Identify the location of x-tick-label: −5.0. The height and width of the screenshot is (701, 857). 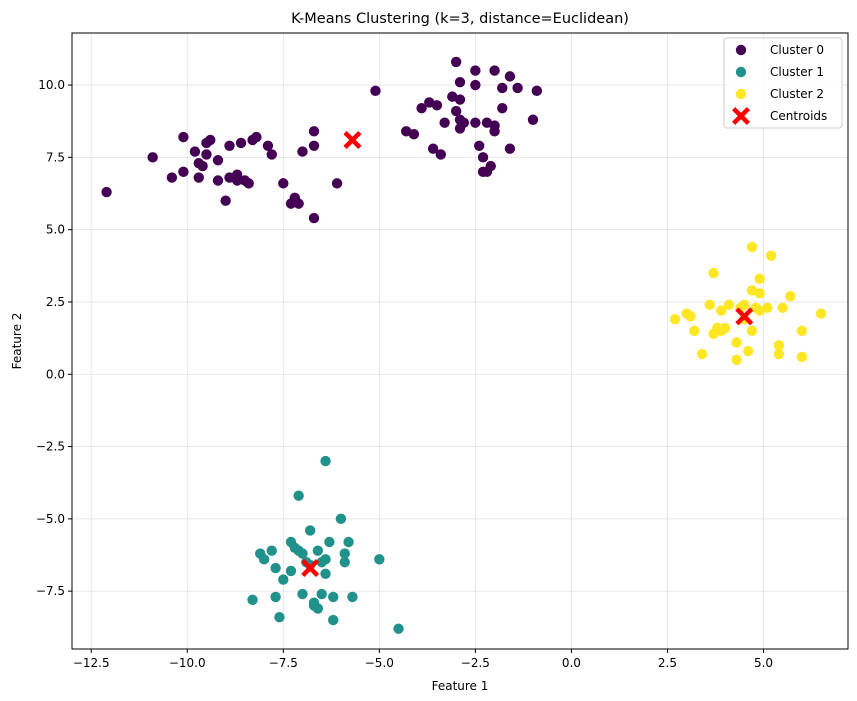
(379, 663).